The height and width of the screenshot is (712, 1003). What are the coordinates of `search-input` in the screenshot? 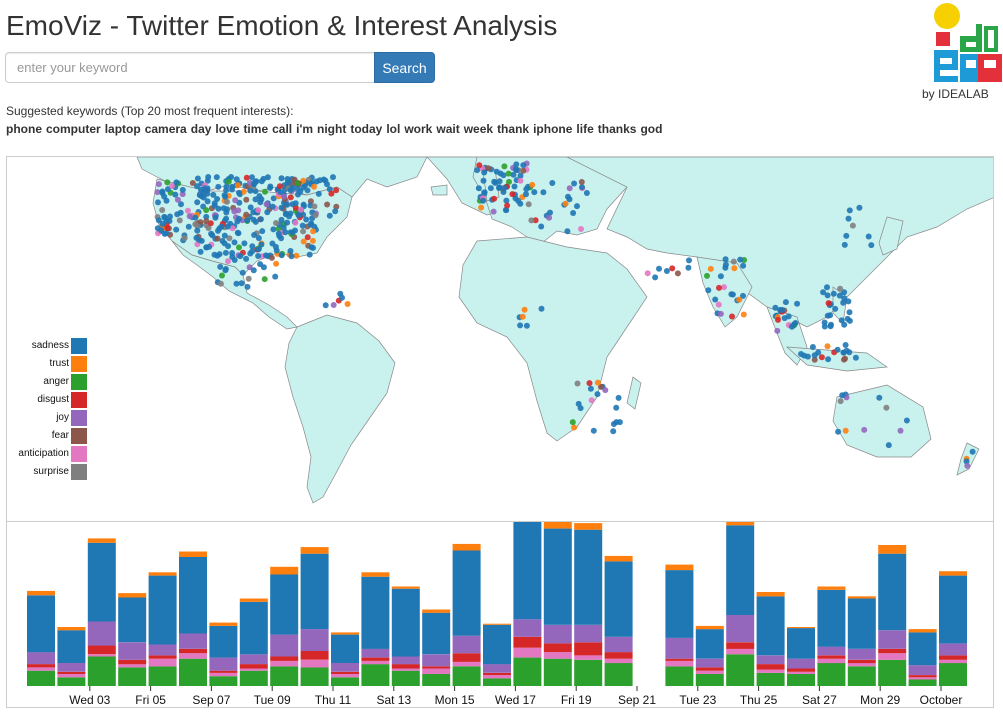 It's located at (190, 67).